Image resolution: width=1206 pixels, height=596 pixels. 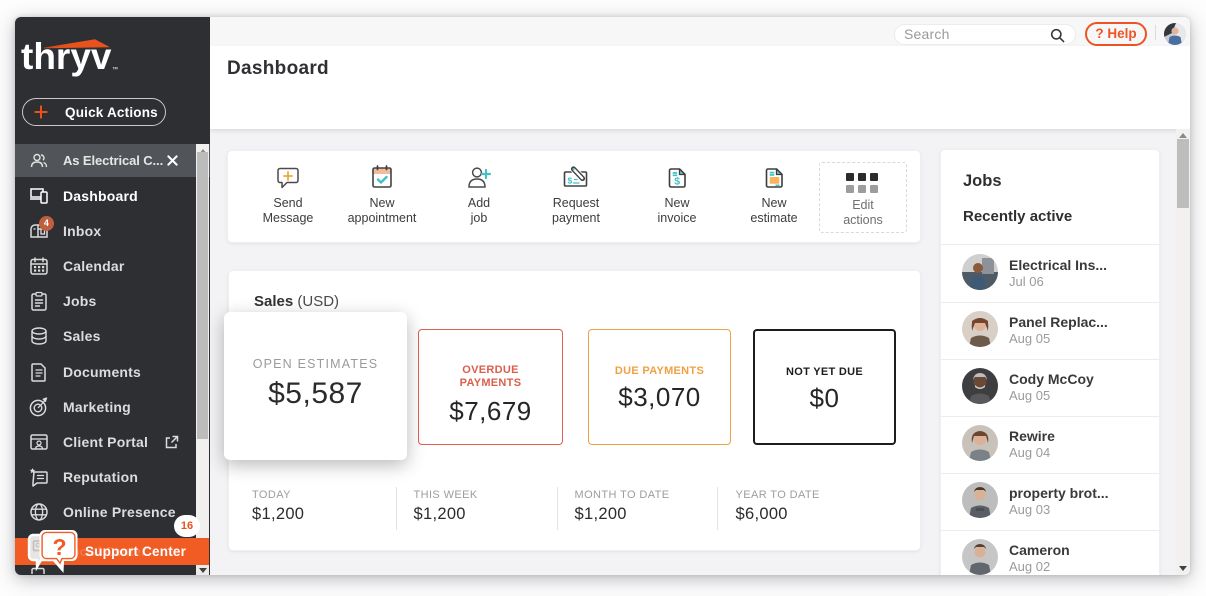 I want to click on svg-text: ™, so click(x=115, y=69).